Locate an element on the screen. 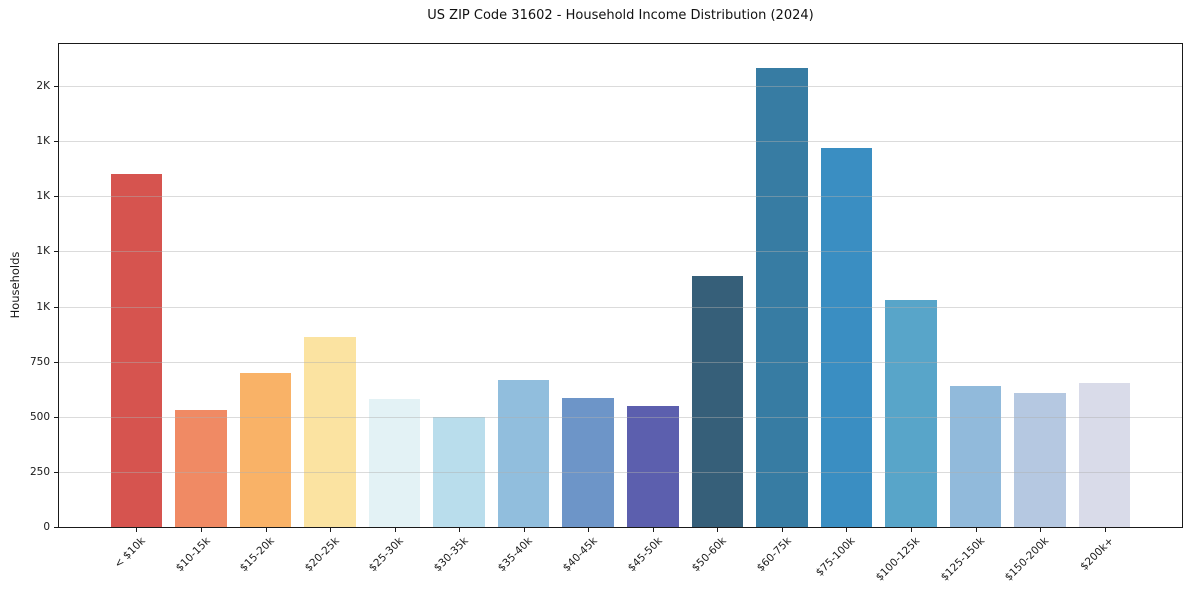 The image size is (1189, 590). x-tick-label-text: $150-200k is located at coordinates (1027, 559).